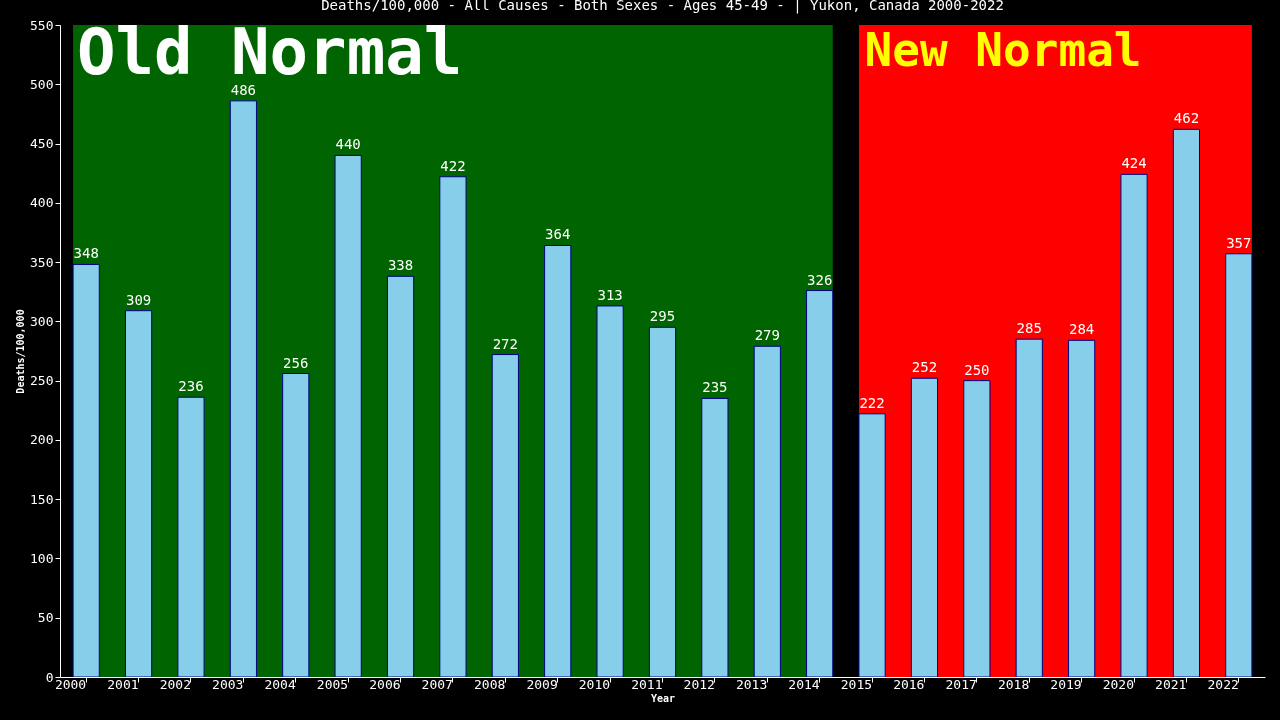 The height and width of the screenshot is (720, 1280). I want to click on data-label: 252, so click(924, 367).